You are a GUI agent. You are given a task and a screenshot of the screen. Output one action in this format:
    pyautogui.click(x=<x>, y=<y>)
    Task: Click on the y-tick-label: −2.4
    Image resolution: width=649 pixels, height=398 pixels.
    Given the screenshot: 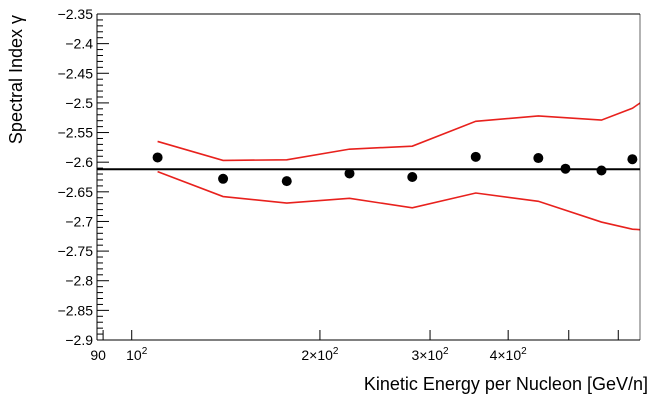 What is the action you would take?
    pyautogui.click(x=79, y=44)
    